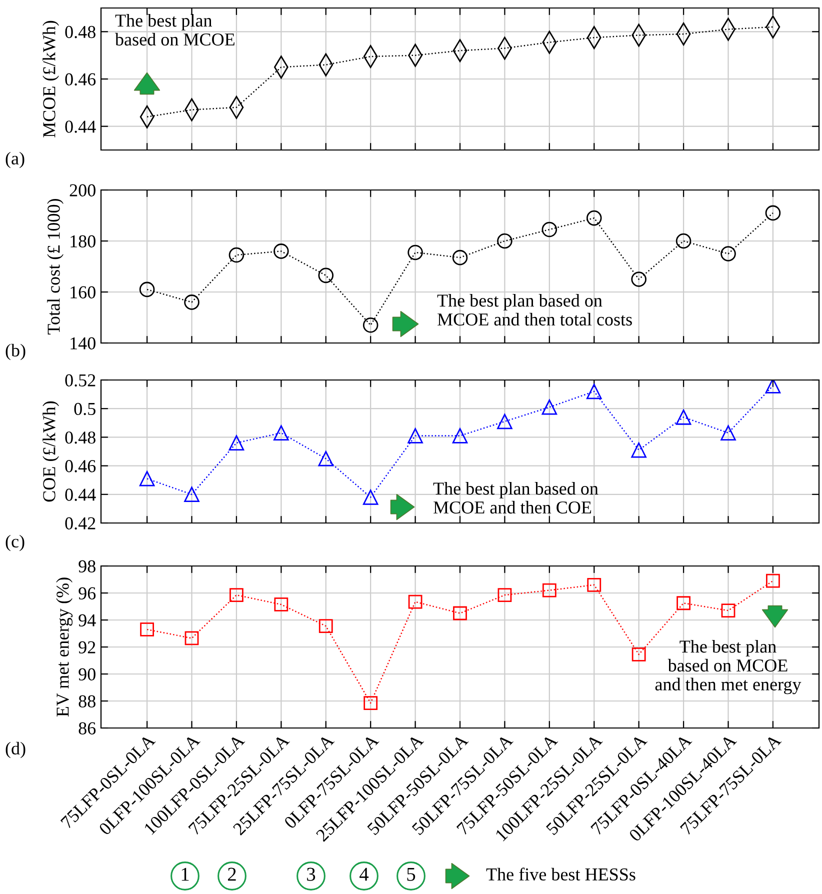  Describe the element at coordinates (83, 343) in the screenshot. I see `y-tick-label: 140` at that location.